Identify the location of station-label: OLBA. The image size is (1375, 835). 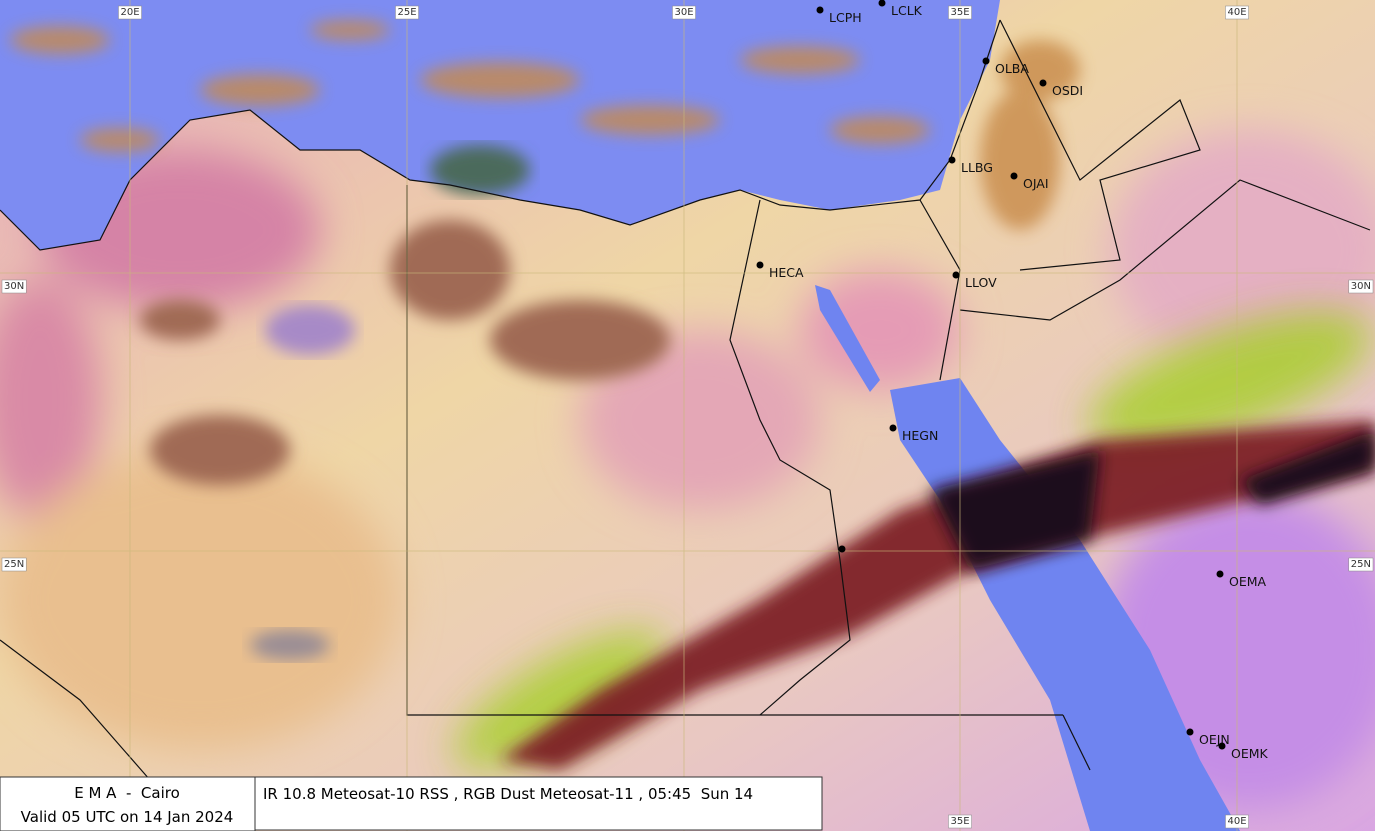
(1012, 68).